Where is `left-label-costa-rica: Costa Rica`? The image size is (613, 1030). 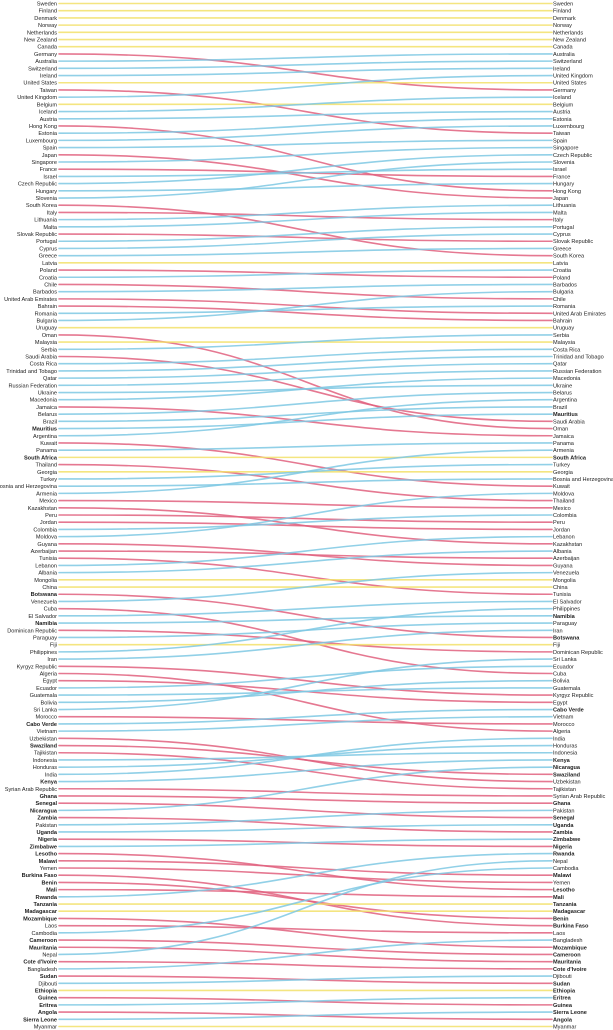 left-label-costa-rica: Costa Rica is located at coordinates (44, 365).